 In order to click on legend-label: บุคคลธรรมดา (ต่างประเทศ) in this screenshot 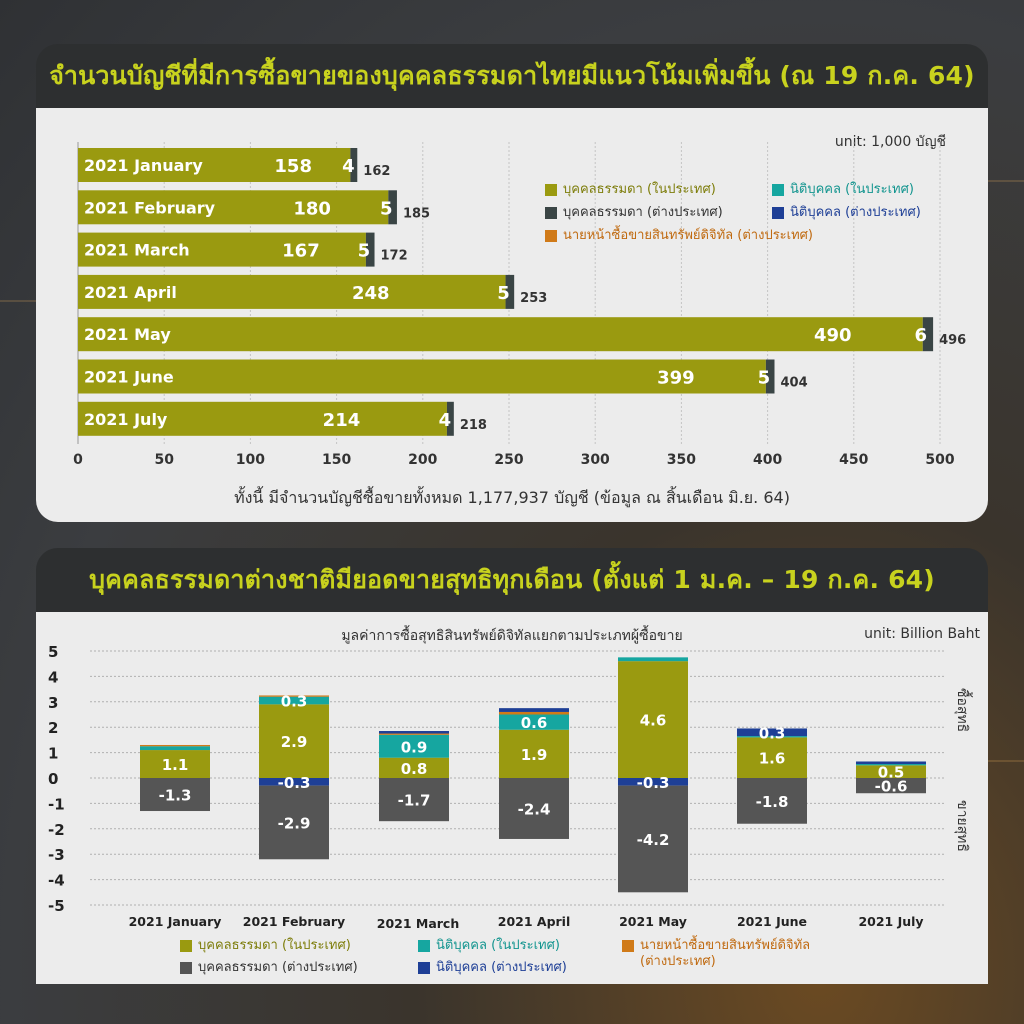, I will do `click(278, 967)`.